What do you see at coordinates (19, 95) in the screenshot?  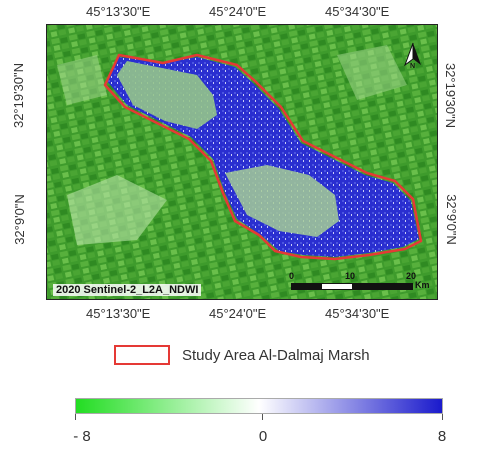 I see `left-tick-lat-1: 32°19'30"N` at bounding box center [19, 95].